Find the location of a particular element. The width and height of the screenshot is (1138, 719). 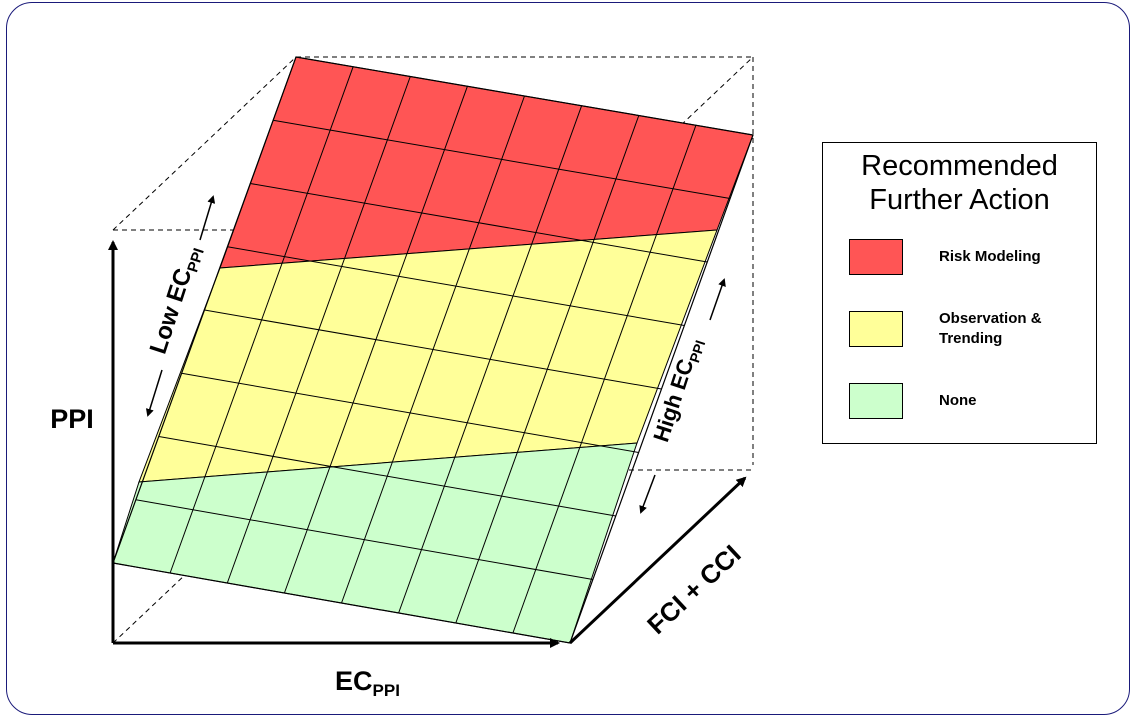

legend-label-observation: Observation & Trending is located at coordinates (990, 328).